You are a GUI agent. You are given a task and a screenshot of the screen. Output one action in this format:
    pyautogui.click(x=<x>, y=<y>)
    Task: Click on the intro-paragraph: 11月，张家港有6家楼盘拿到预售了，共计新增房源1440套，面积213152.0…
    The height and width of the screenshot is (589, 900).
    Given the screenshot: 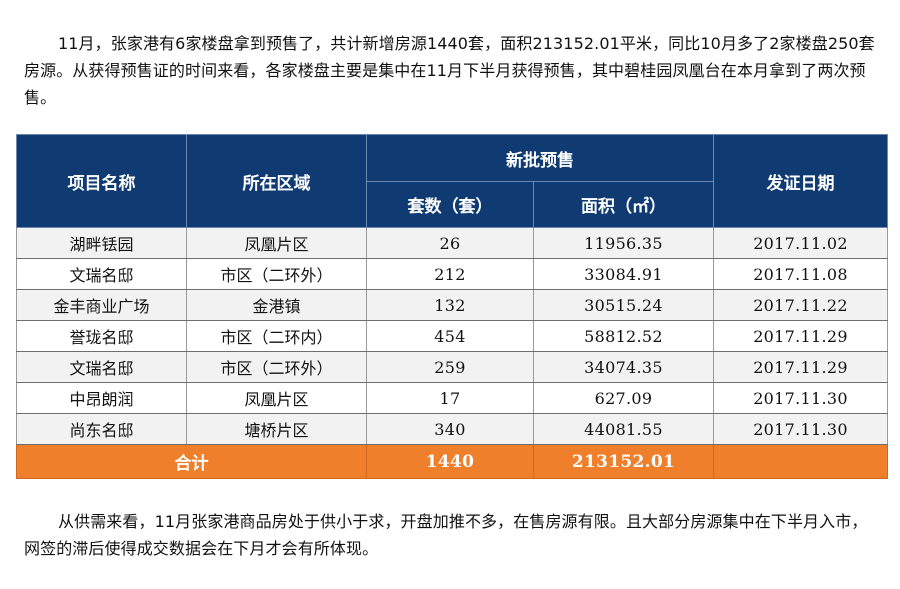 What is the action you would take?
    pyautogui.click(x=449, y=70)
    